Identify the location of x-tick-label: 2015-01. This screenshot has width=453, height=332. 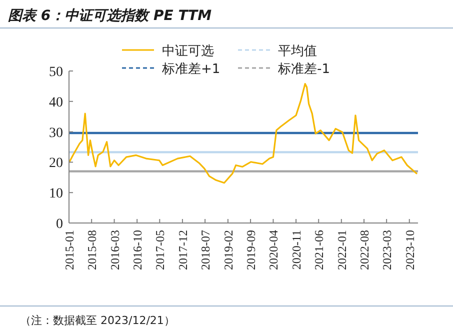
(69, 250).